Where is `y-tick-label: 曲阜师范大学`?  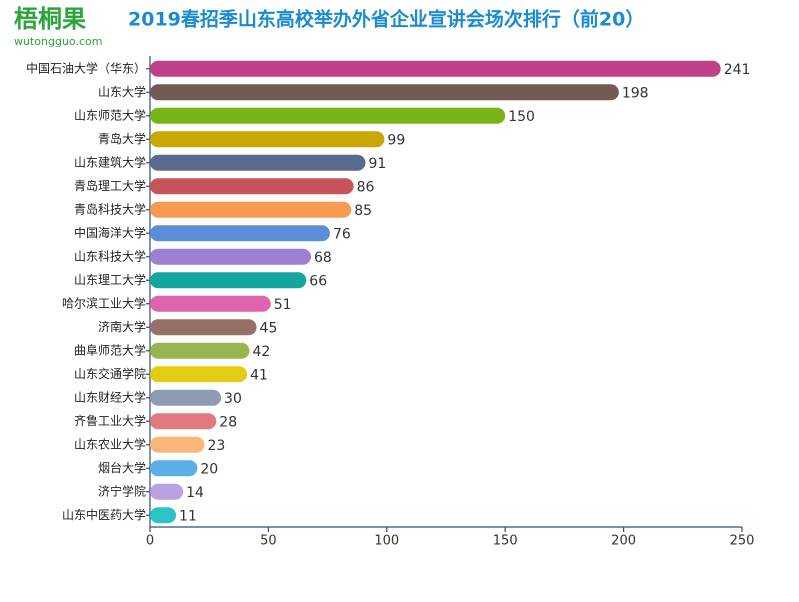
y-tick-label: 曲阜师范大学 is located at coordinates (110, 349).